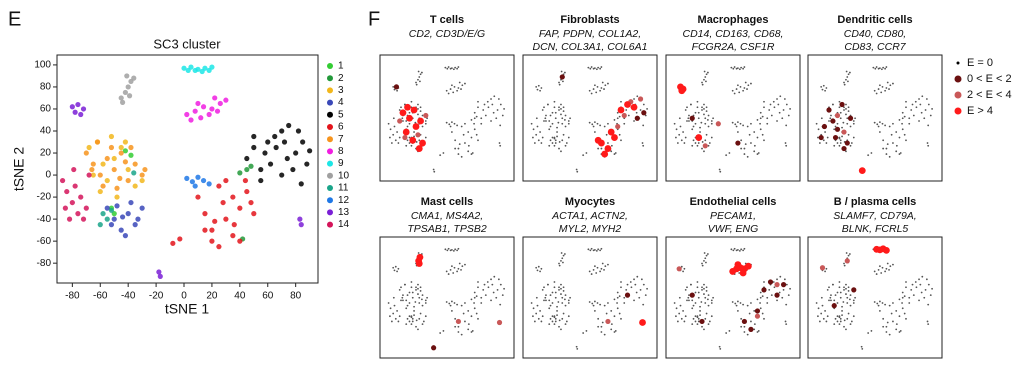 The height and width of the screenshot is (384, 1024). I want to click on panel-frame, so click(590, 118).